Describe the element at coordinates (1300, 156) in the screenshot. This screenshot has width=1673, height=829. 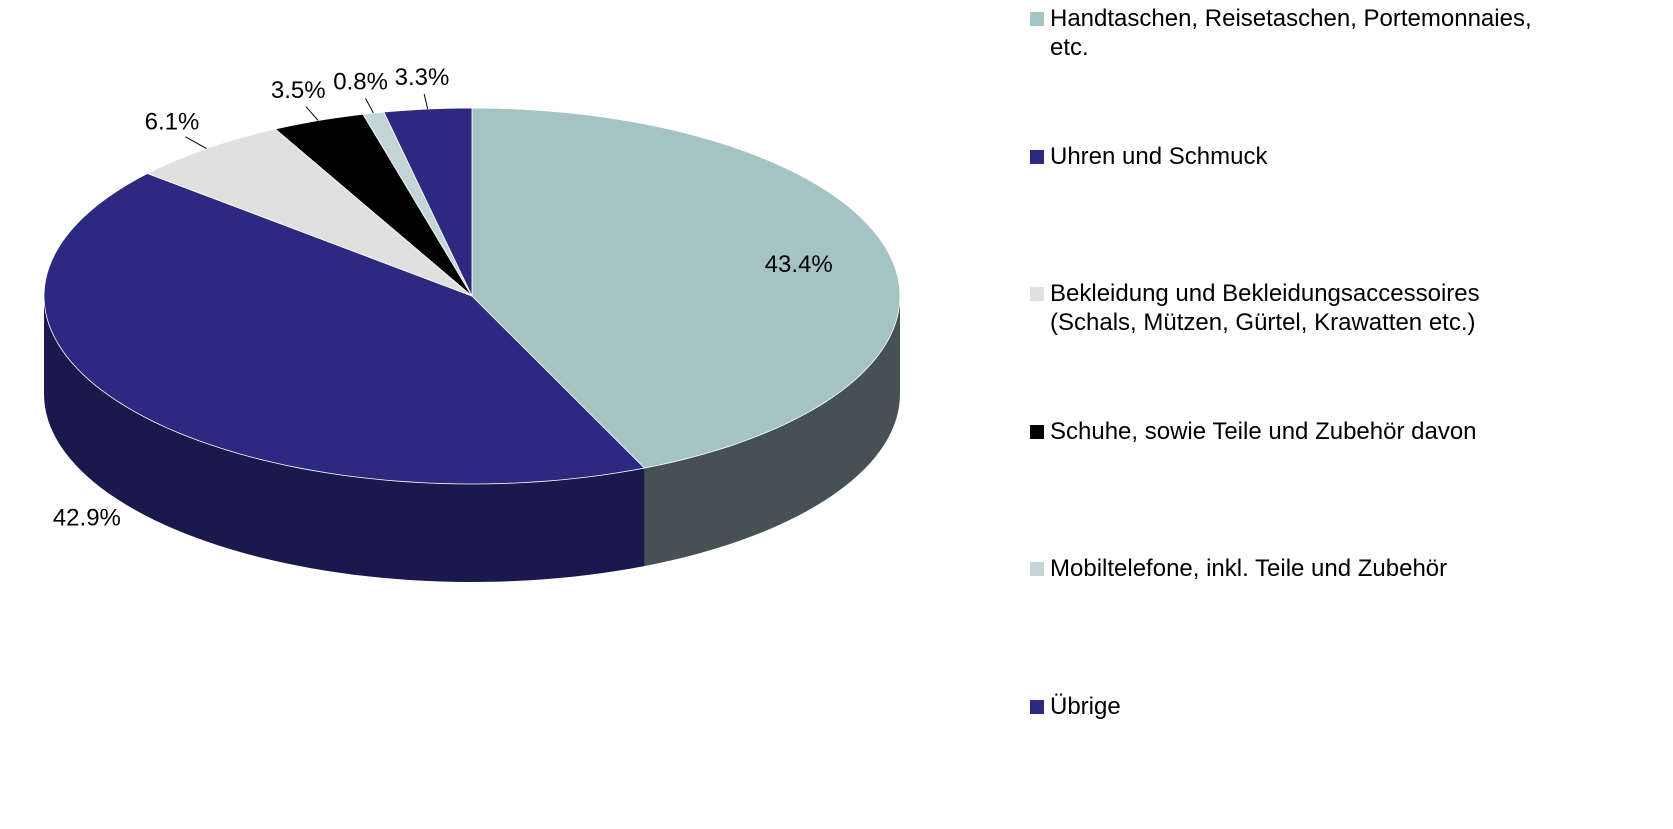
I see `legend-label: Uhren und Schmuck` at that location.